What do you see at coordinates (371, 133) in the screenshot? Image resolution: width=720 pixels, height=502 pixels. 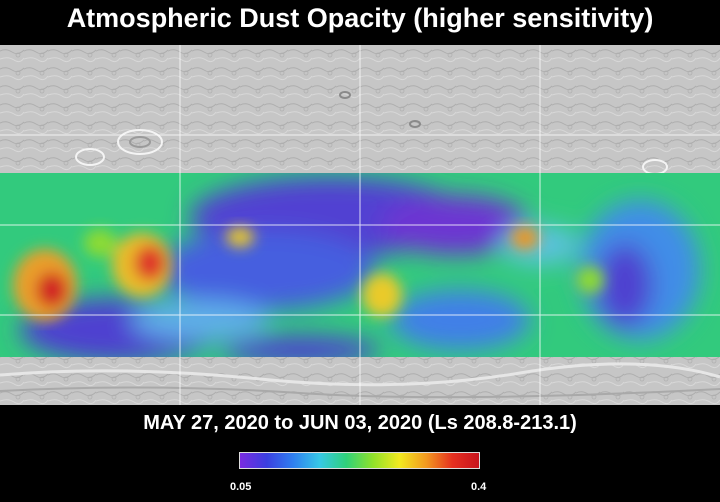 I see `volcano-features` at bounding box center [371, 133].